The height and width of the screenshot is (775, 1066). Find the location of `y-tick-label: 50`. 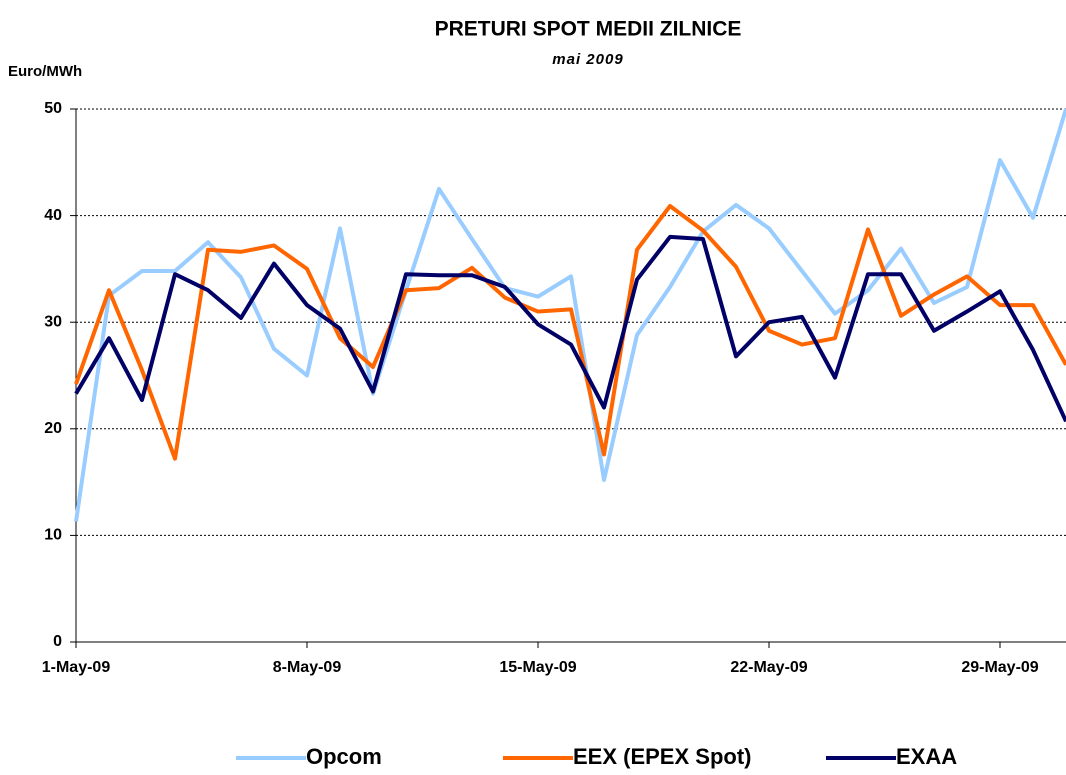

y-tick-label: 50 is located at coordinates (53, 108).